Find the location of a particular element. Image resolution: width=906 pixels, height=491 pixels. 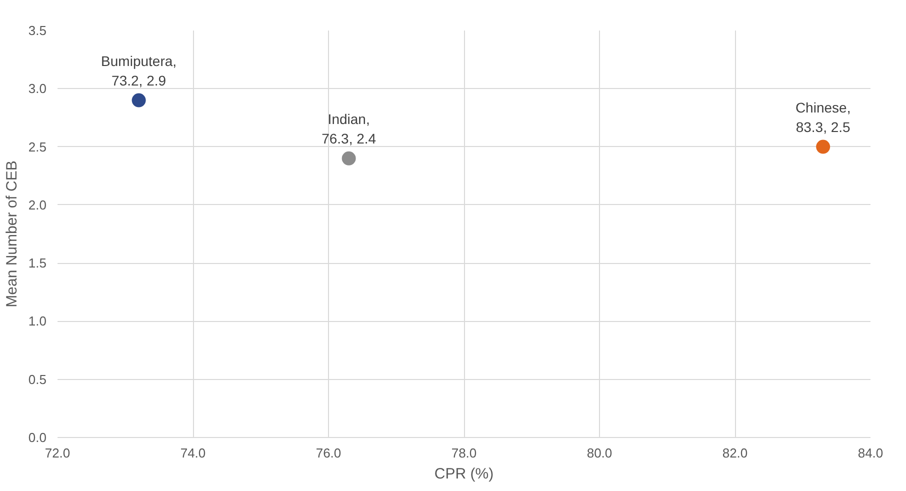

x-tick-label: 72.0 is located at coordinates (57, 453).